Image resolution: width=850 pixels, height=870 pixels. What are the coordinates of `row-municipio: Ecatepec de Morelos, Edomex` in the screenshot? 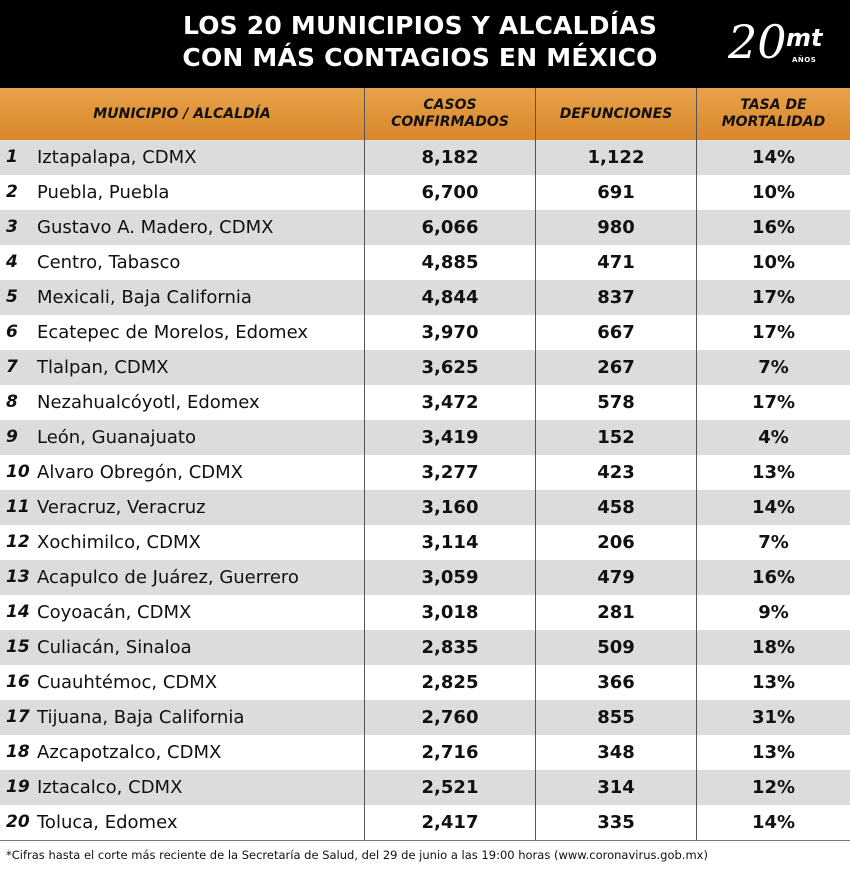 It's located at (172, 332).